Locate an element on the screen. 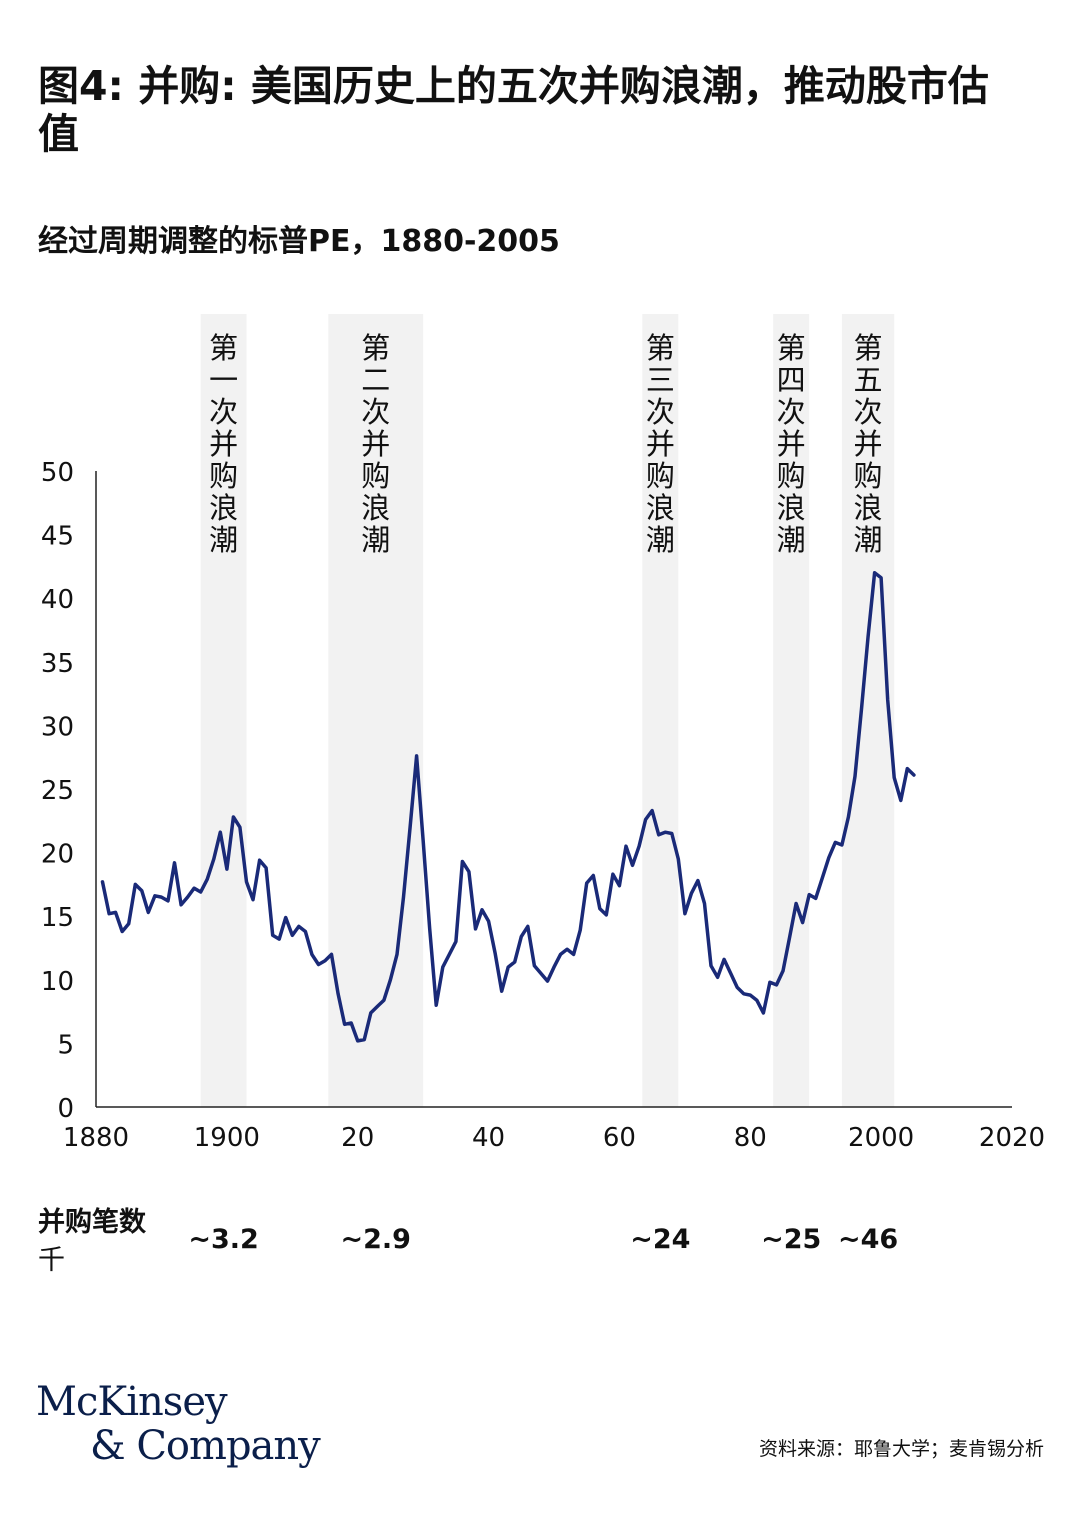 The width and height of the screenshot is (1080, 1538). y-tick-label: 0 is located at coordinates (65, 1109).